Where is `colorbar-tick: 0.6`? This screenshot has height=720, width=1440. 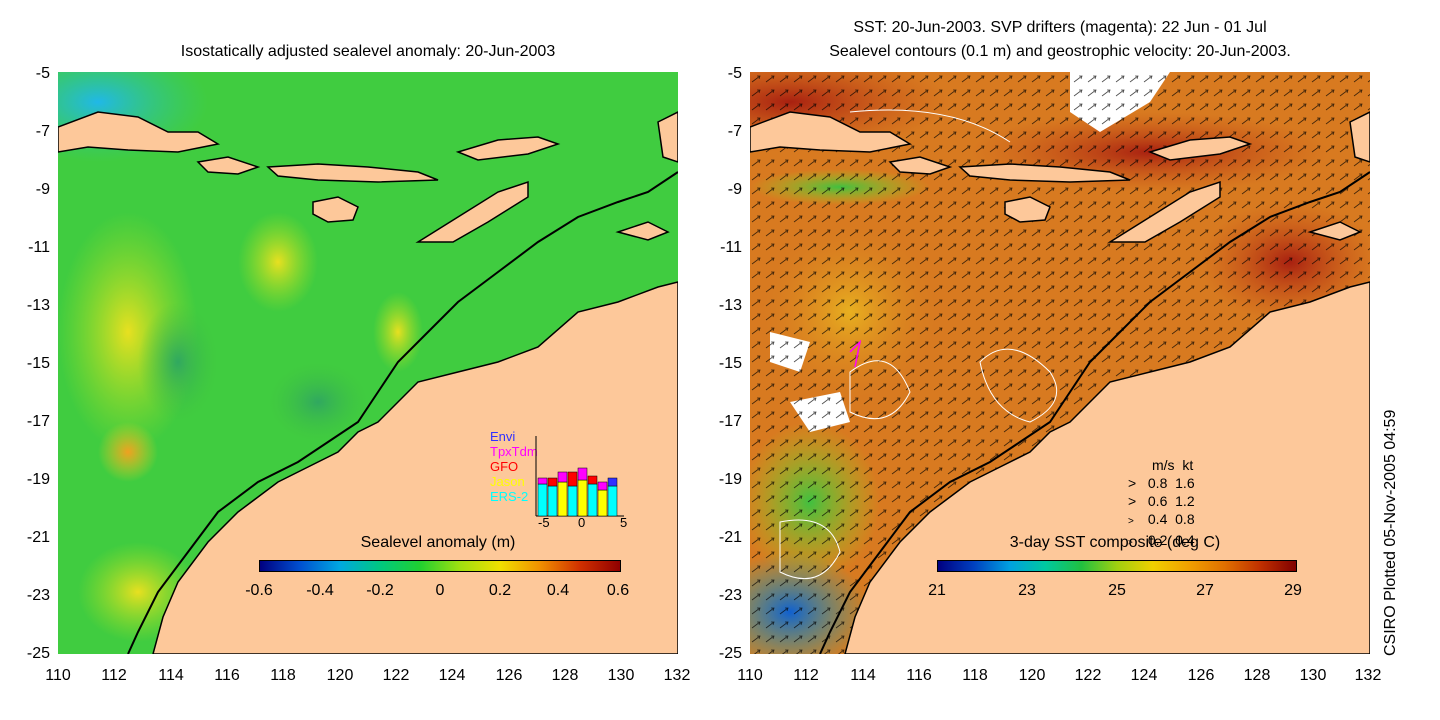
colorbar-tick: 0.6 is located at coordinates (618, 590).